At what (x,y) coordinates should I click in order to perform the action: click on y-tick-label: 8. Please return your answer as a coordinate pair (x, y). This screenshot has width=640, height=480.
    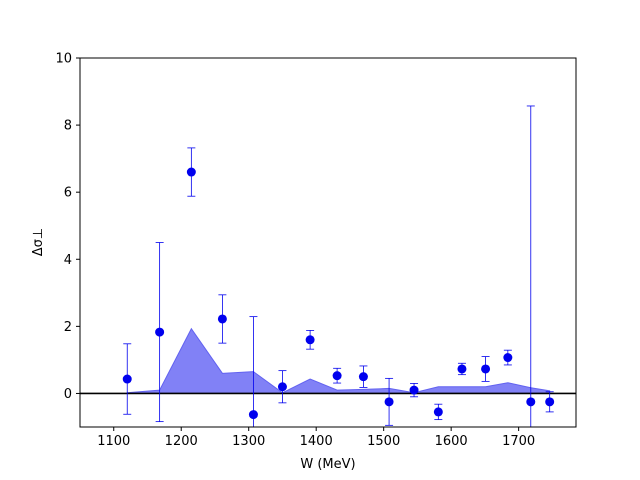
    Looking at the image, I should click on (68, 126).